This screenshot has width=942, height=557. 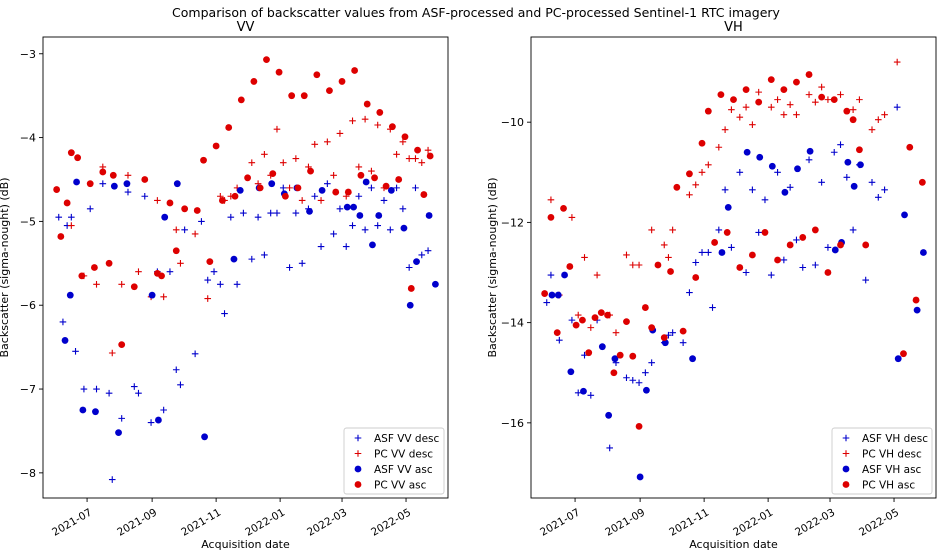 What do you see at coordinates (625, 522) in the screenshot?
I see `x-tick-label: 2021-09` at bounding box center [625, 522].